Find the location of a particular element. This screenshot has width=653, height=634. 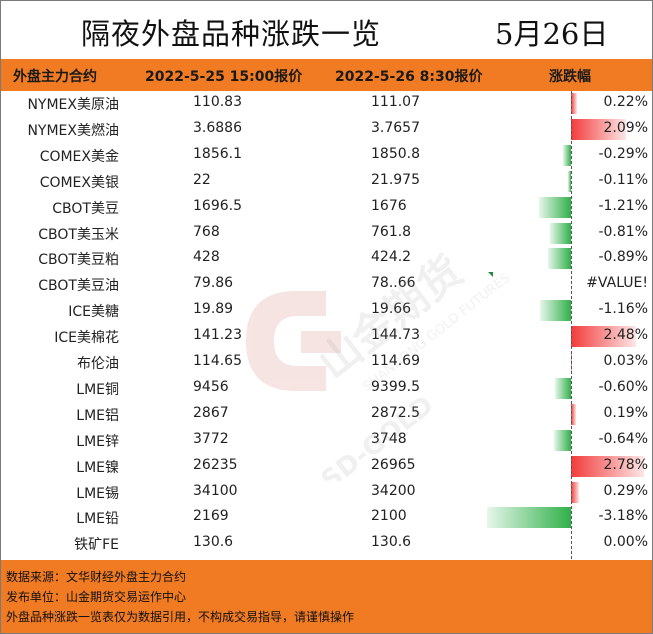

price-b: 3748 is located at coordinates (389, 438).